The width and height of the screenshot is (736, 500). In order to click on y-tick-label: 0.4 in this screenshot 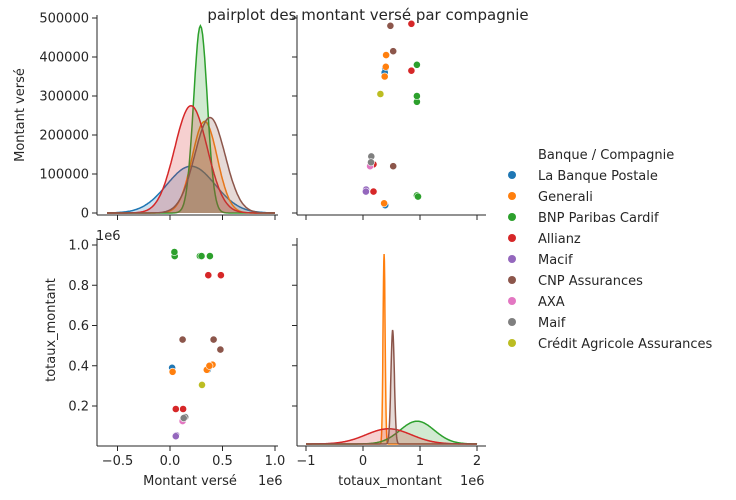, I will do `click(78, 366)`.